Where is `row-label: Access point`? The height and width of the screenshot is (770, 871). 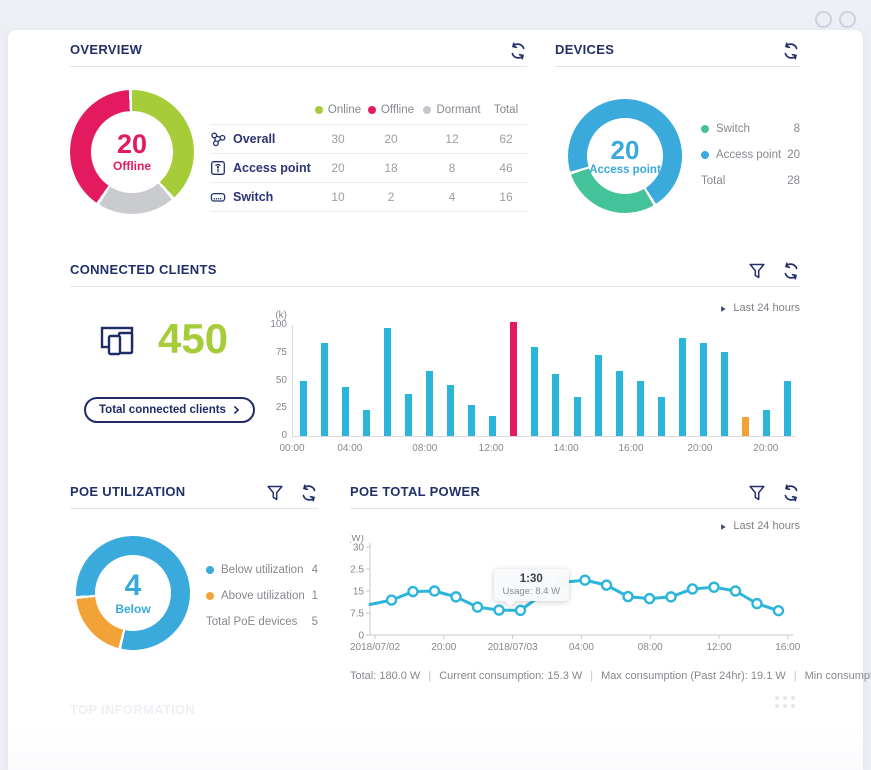 row-label: Access point is located at coordinates (261, 168).